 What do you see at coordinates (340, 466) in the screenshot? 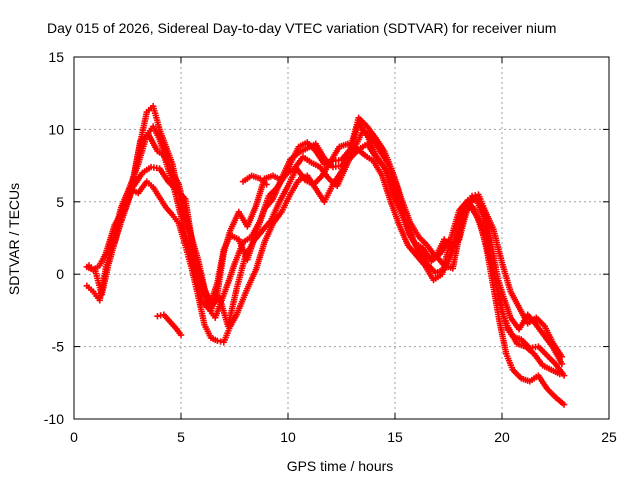
I see `x-axis-label: GPS time / hours` at bounding box center [340, 466].